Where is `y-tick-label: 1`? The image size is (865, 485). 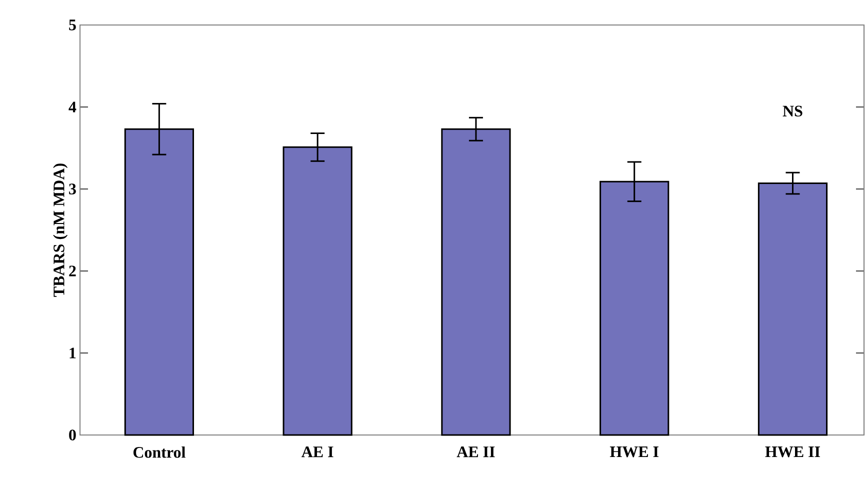
y-tick-label: 1 is located at coordinates (73, 353).